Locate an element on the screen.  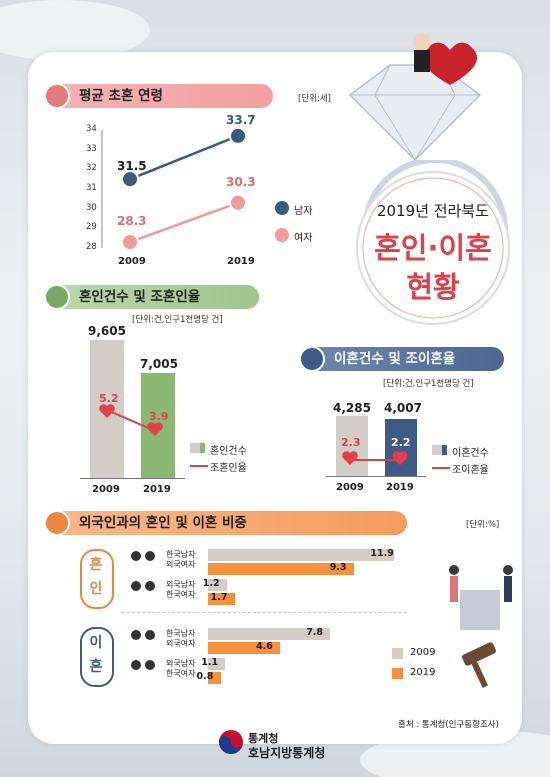
divorce-count-2019: 4,007 is located at coordinates (403, 408).